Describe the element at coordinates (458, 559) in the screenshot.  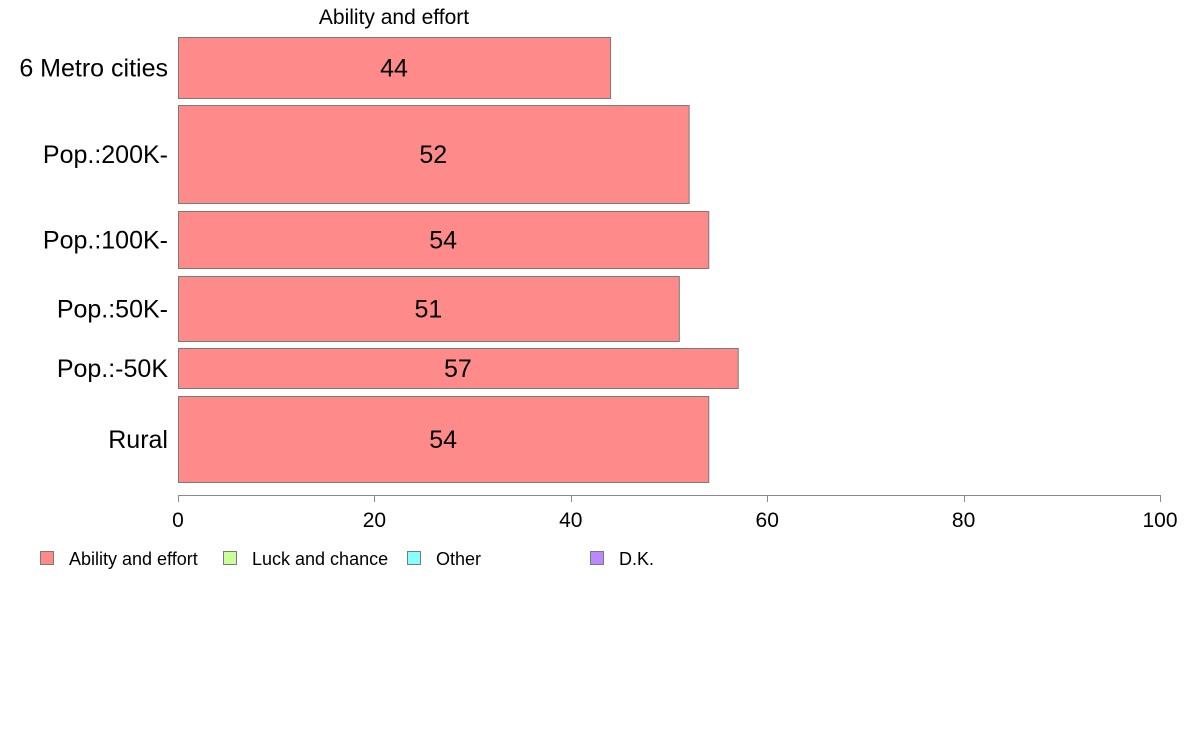
I see `legend-label-2: Other` at that location.